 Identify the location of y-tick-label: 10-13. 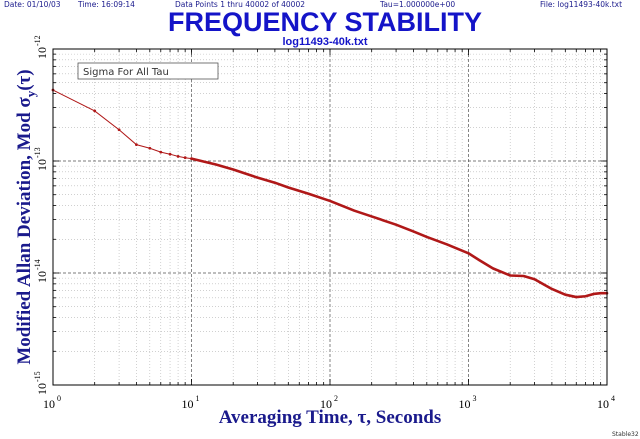
(41, 159).